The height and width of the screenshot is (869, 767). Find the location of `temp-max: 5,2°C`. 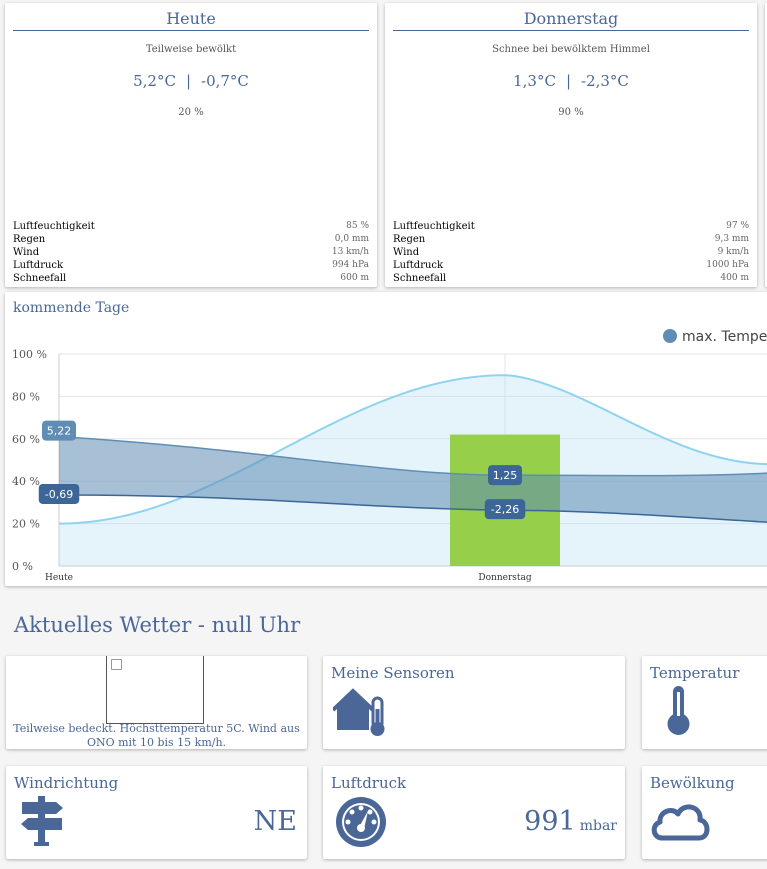

temp-max: 5,2°C is located at coordinates (154, 81).